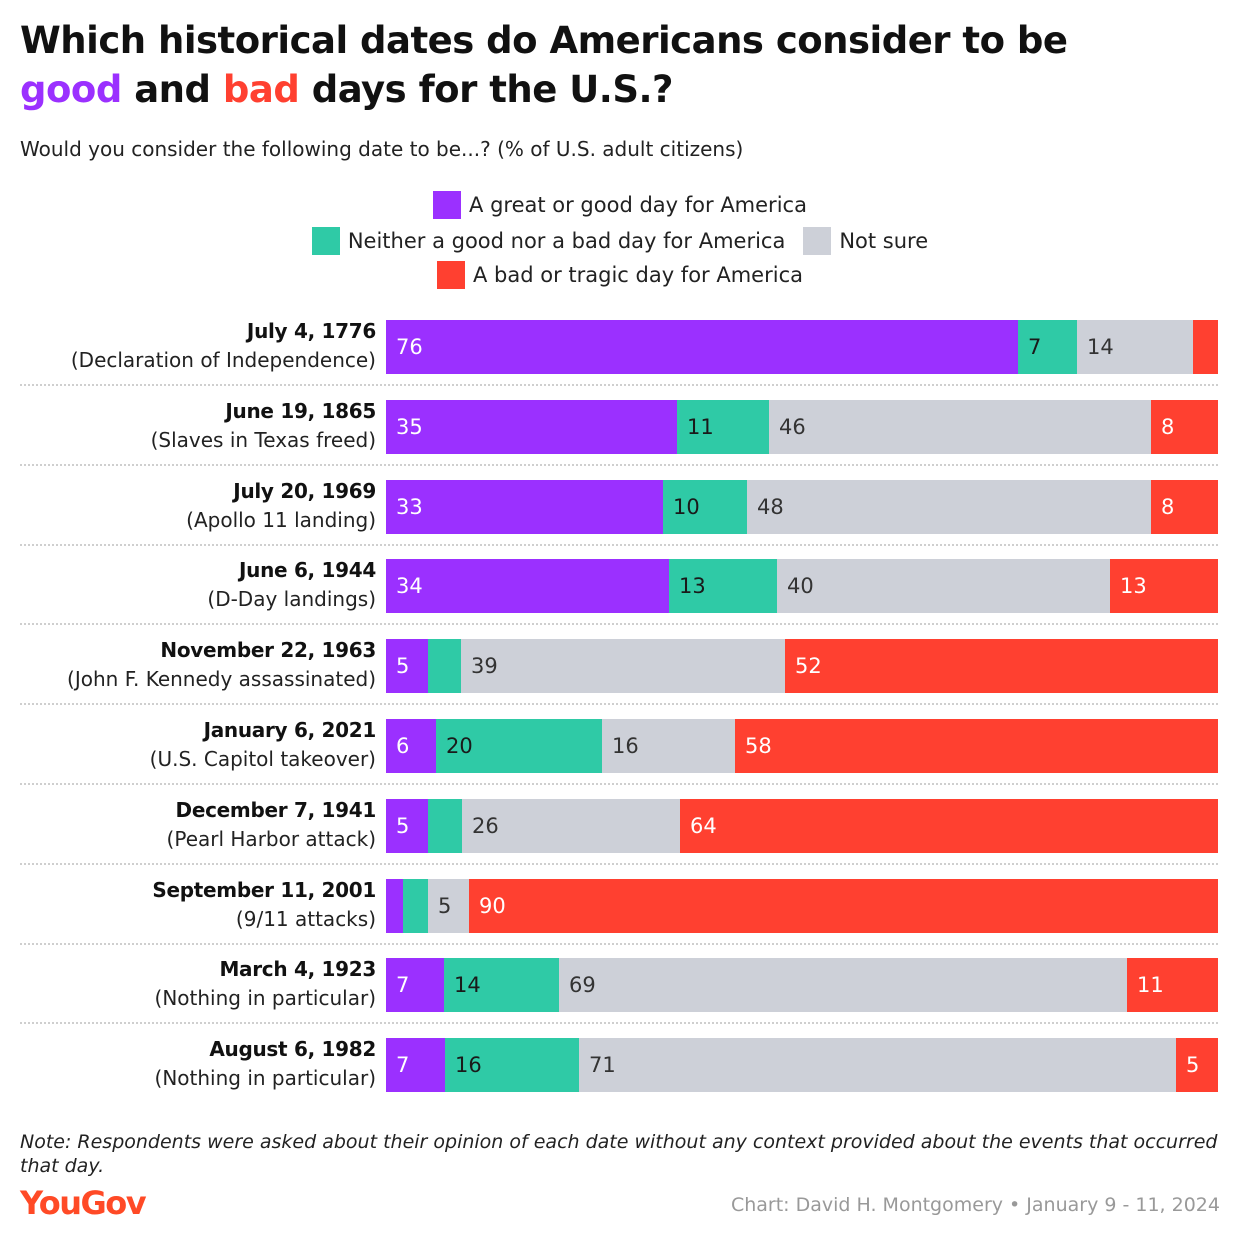  What do you see at coordinates (602, 1065) in the screenshot?
I see `data-label-not-sure: 71` at bounding box center [602, 1065].